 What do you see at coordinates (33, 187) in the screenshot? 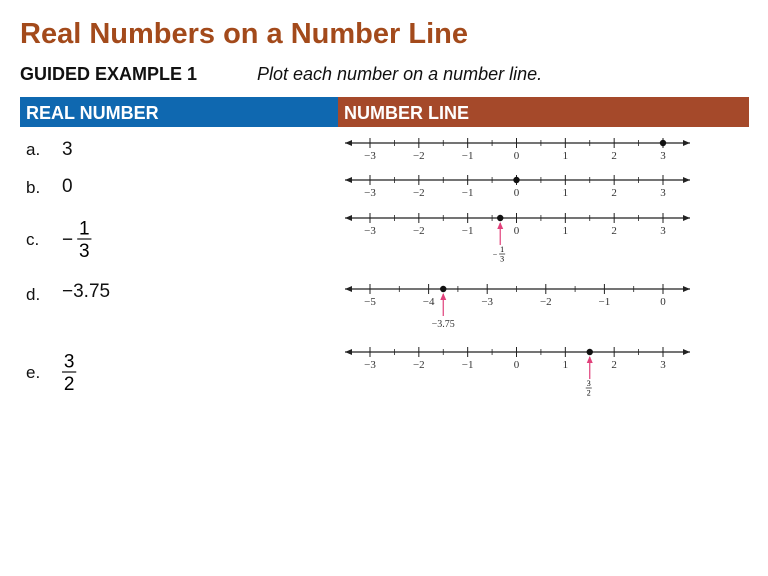
I see `row-letter: b.` at bounding box center [33, 187].